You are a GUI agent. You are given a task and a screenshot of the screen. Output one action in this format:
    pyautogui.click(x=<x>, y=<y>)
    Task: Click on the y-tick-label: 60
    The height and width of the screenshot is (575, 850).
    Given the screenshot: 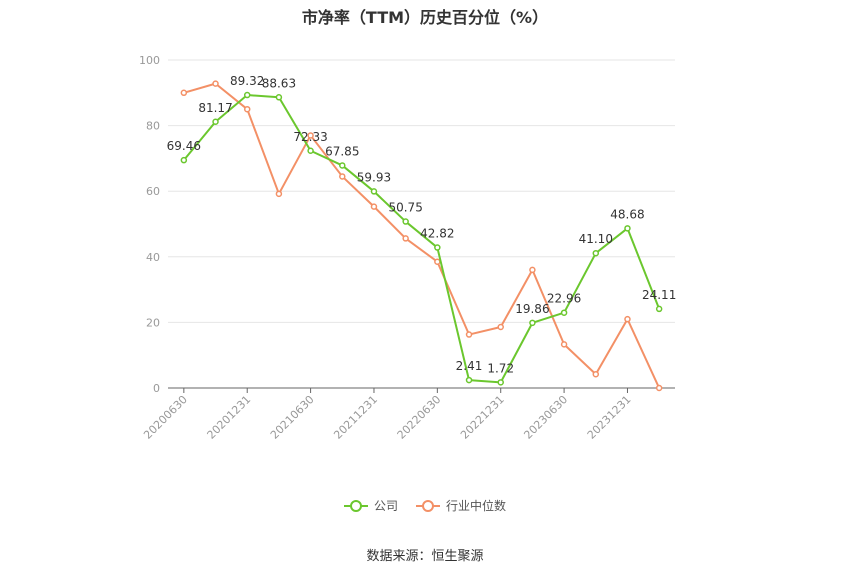 What is the action you would take?
    pyautogui.click(x=153, y=191)
    